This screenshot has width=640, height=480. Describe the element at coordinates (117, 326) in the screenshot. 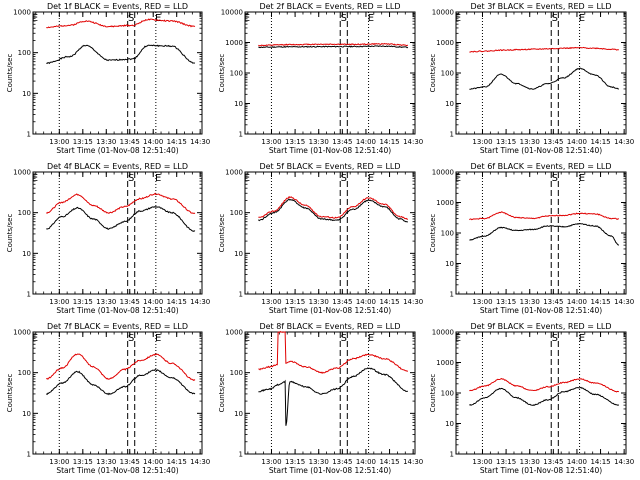

I see `panel-title: Det 7f BLACK = Events, RED = LLD` at that location.